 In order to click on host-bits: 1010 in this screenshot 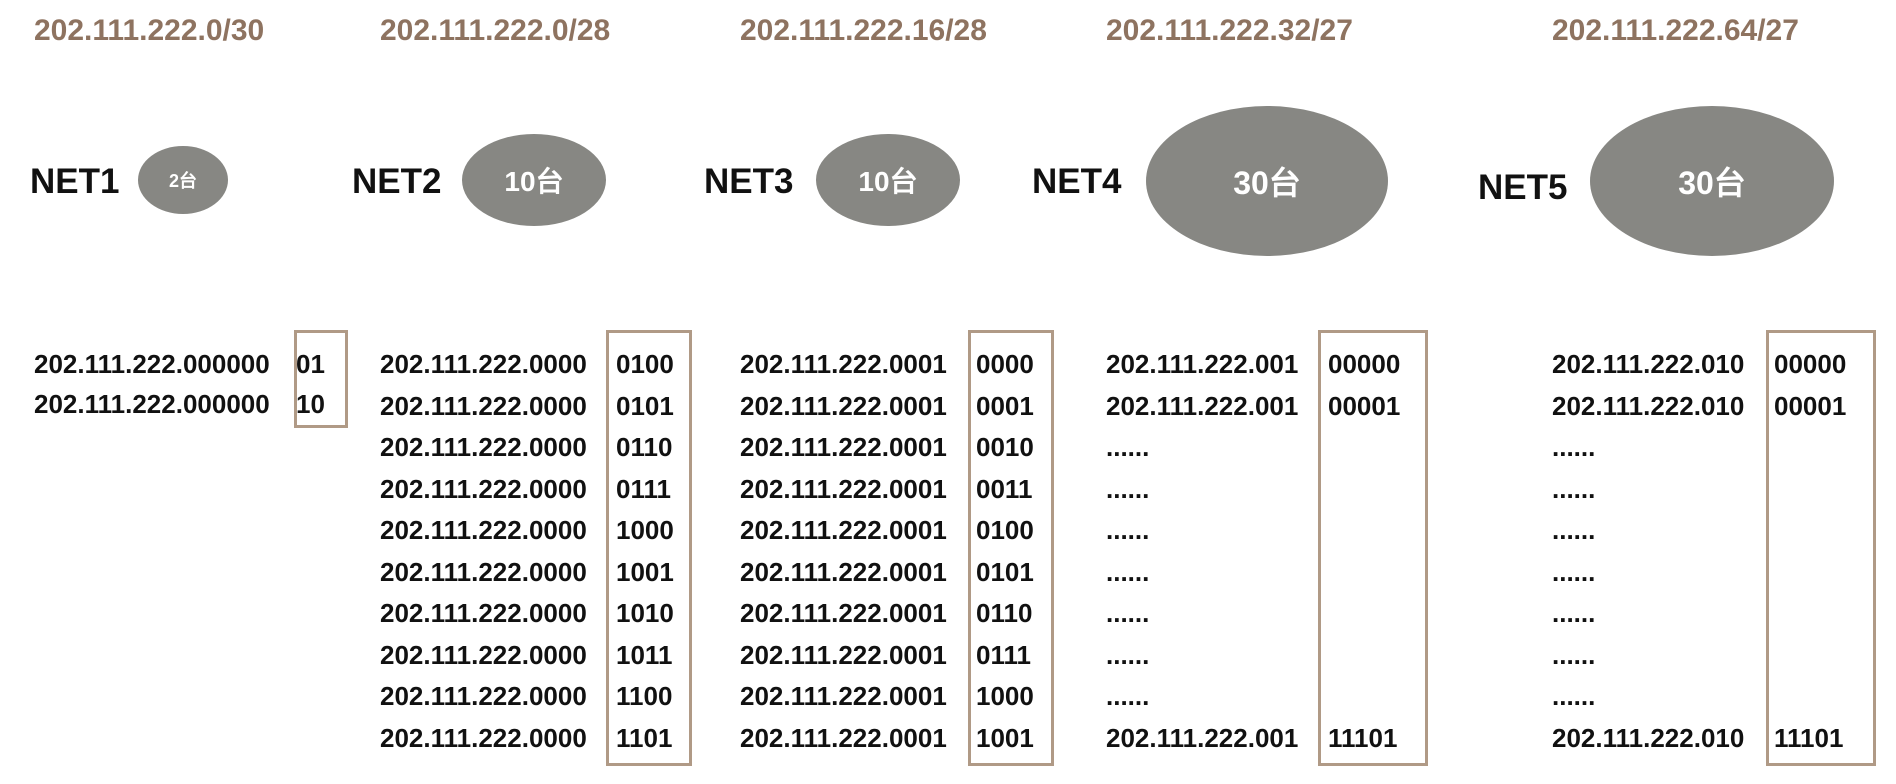, I will do `click(645, 613)`.